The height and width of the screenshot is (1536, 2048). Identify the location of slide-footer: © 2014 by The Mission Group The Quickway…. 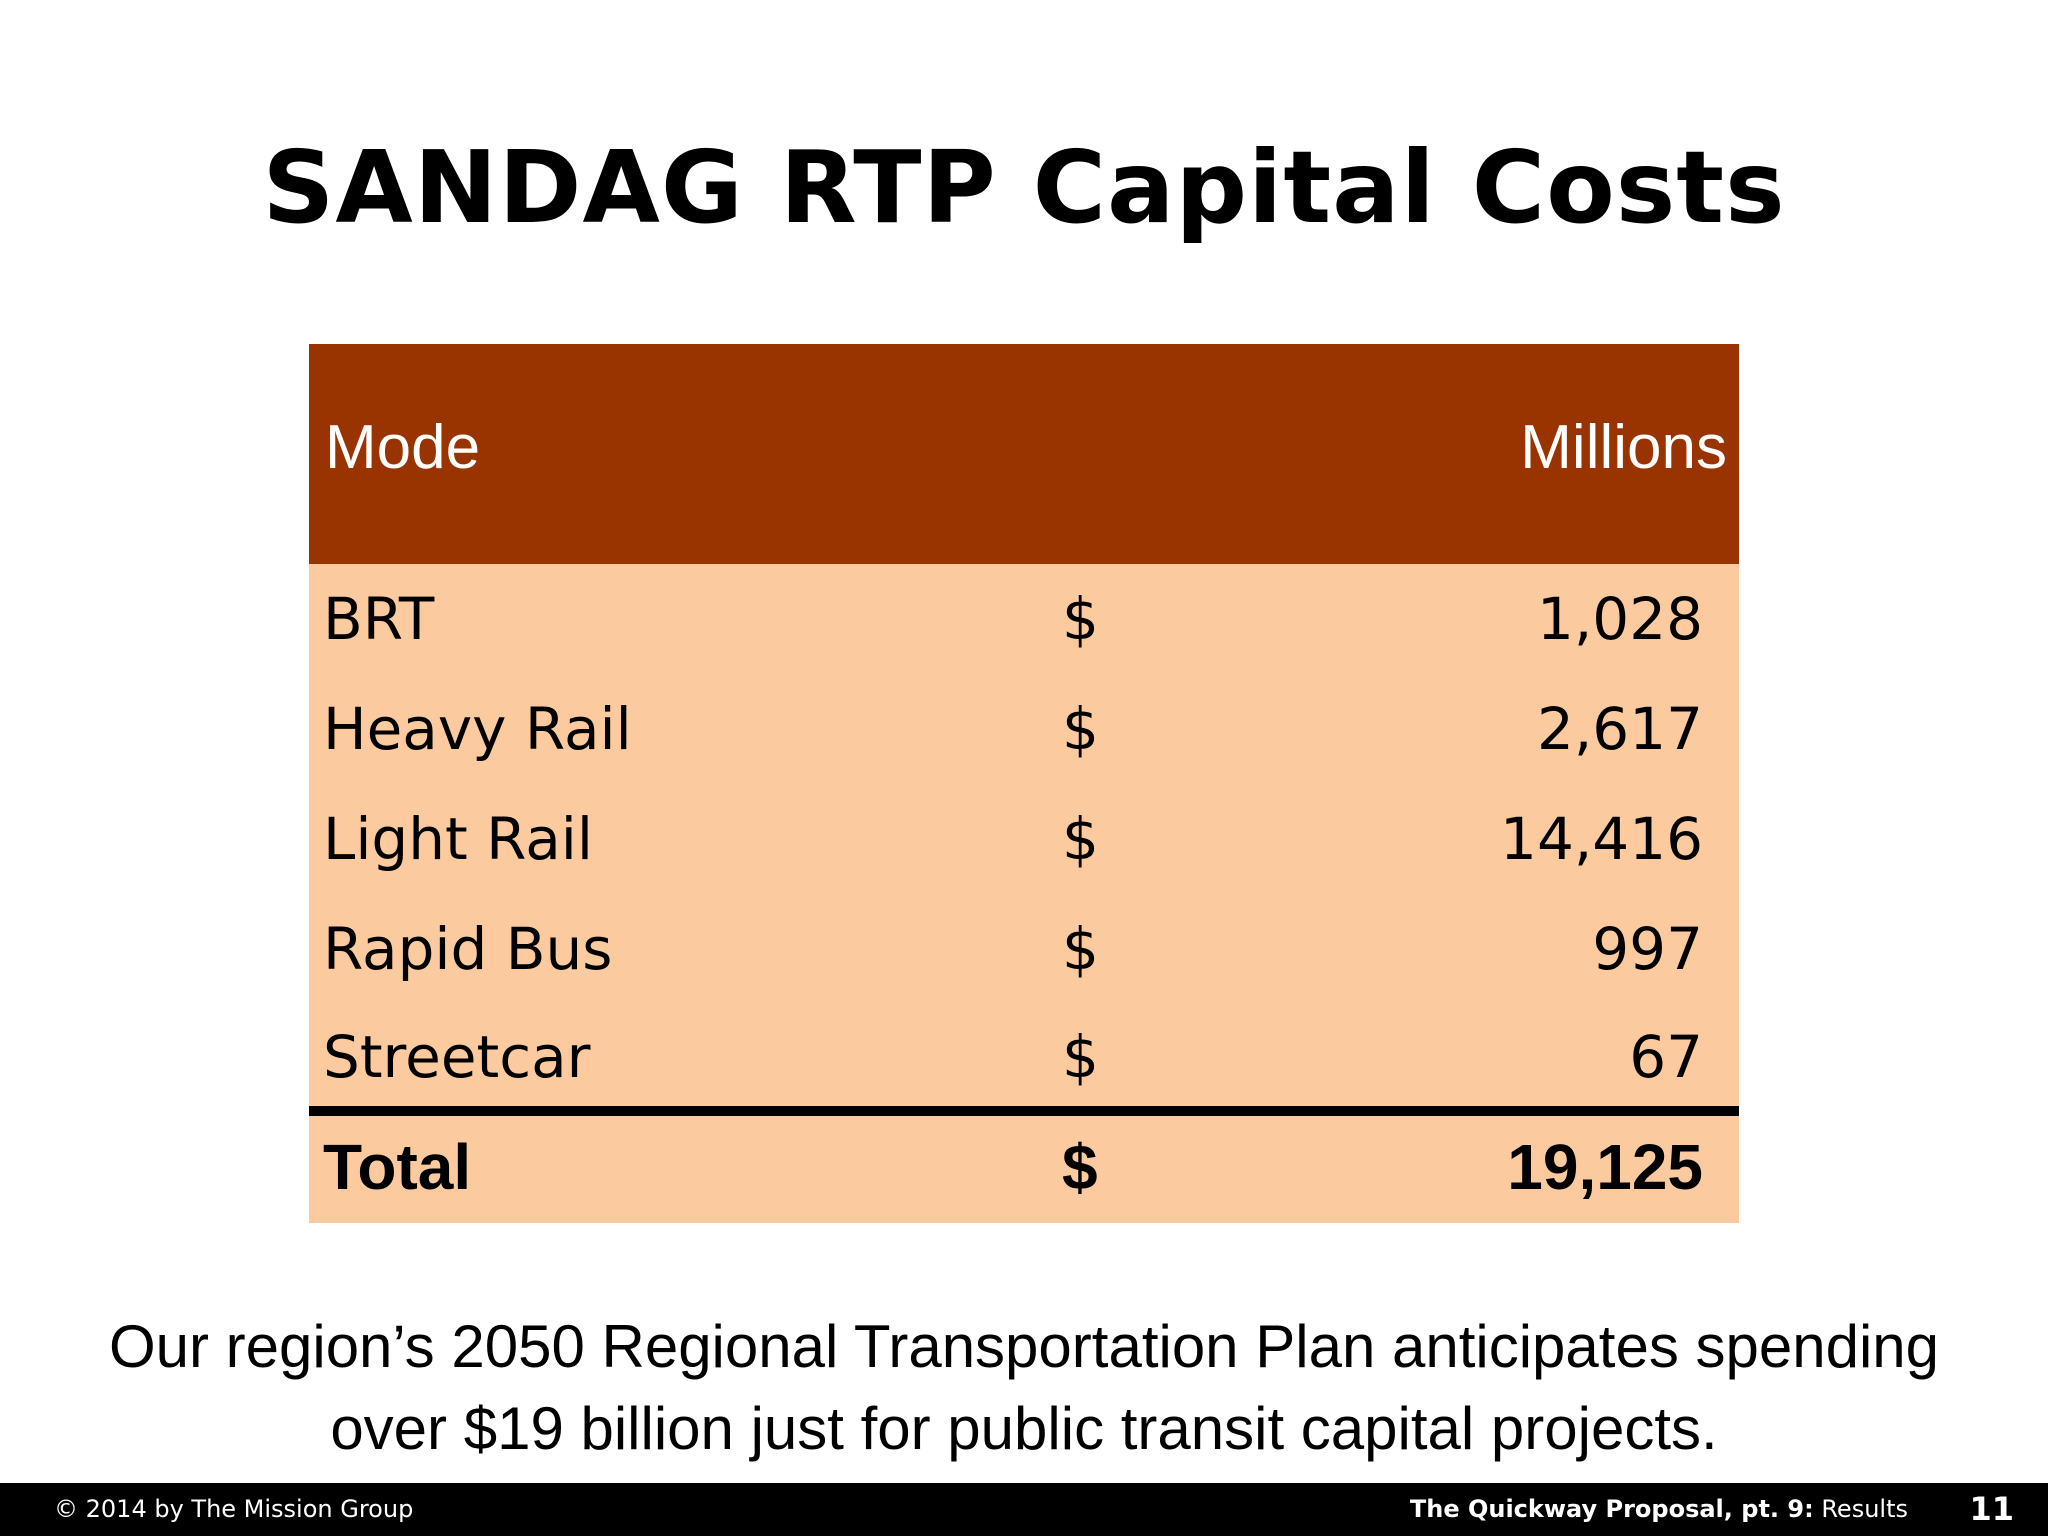
(1024, 1509).